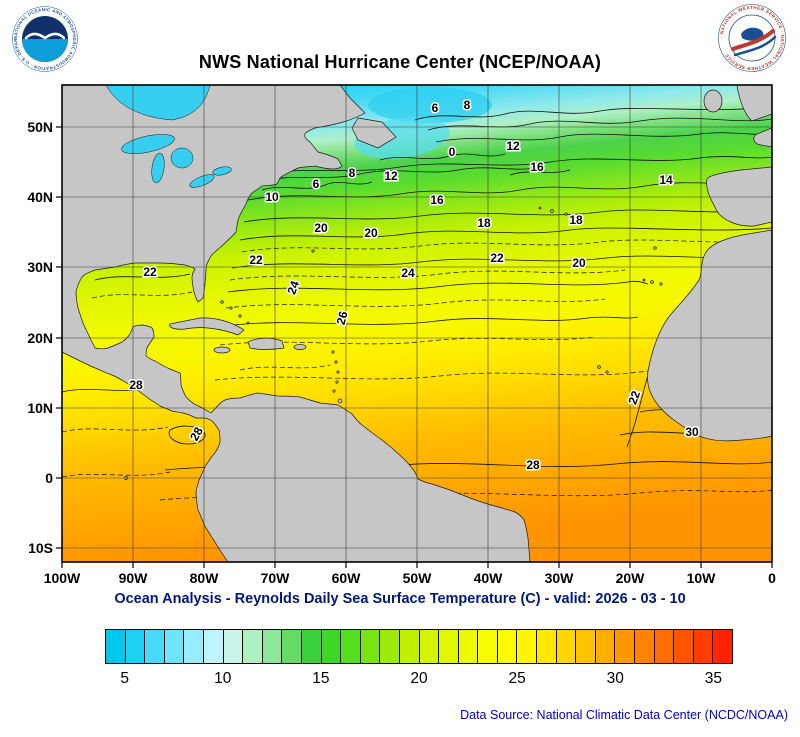 This screenshot has height=737, width=800. I want to click on lon-label: 10W, so click(702, 578).